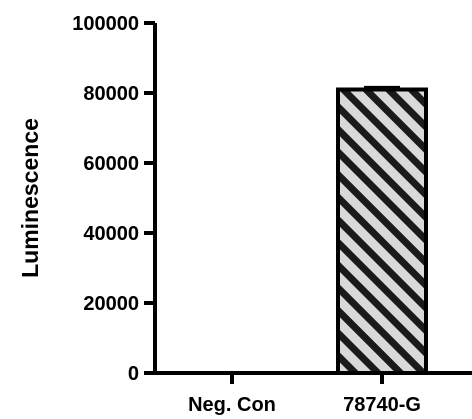 The width and height of the screenshot is (472, 419). I want to click on y-tick-label: 40000, so click(111, 234).